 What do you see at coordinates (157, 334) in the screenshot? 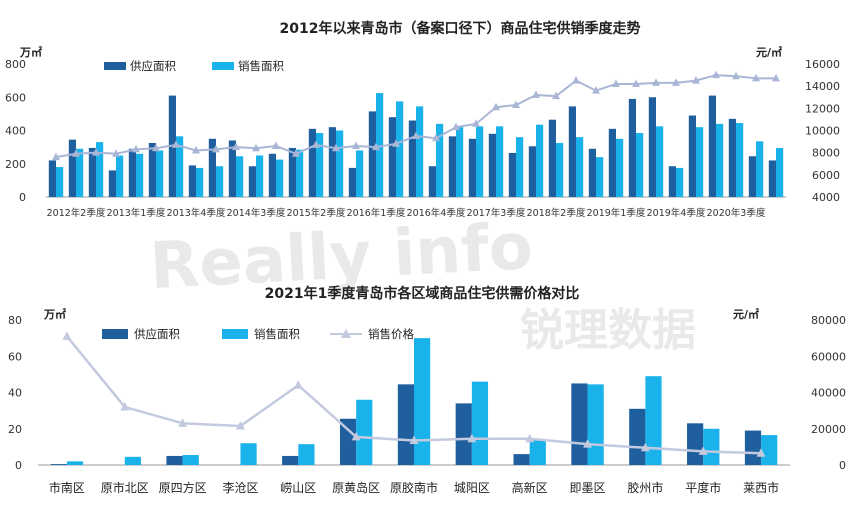
I see `chart2-legend-supply: 供应面积` at bounding box center [157, 334].